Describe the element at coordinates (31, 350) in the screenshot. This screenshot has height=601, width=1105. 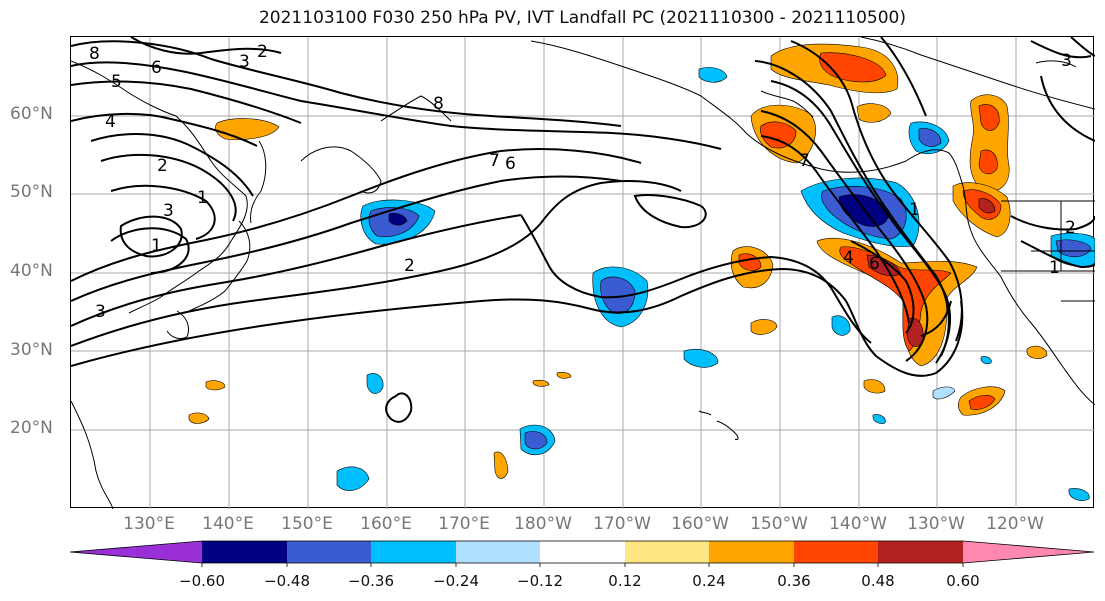
I see `lat-label-30n: 30°N` at that location.